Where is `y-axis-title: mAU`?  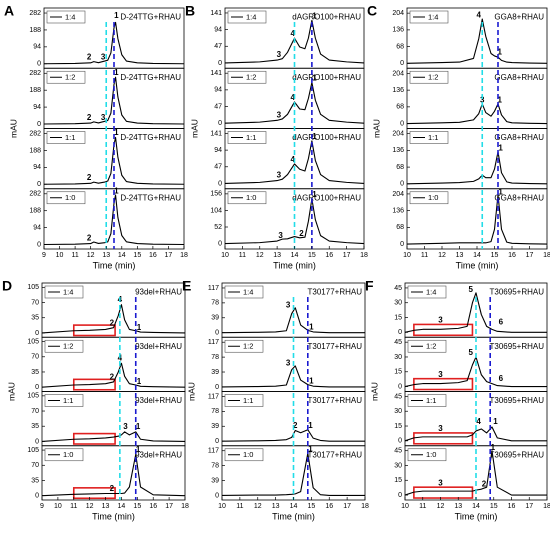
y-axis-title: mAU is located at coordinates (194, 128).